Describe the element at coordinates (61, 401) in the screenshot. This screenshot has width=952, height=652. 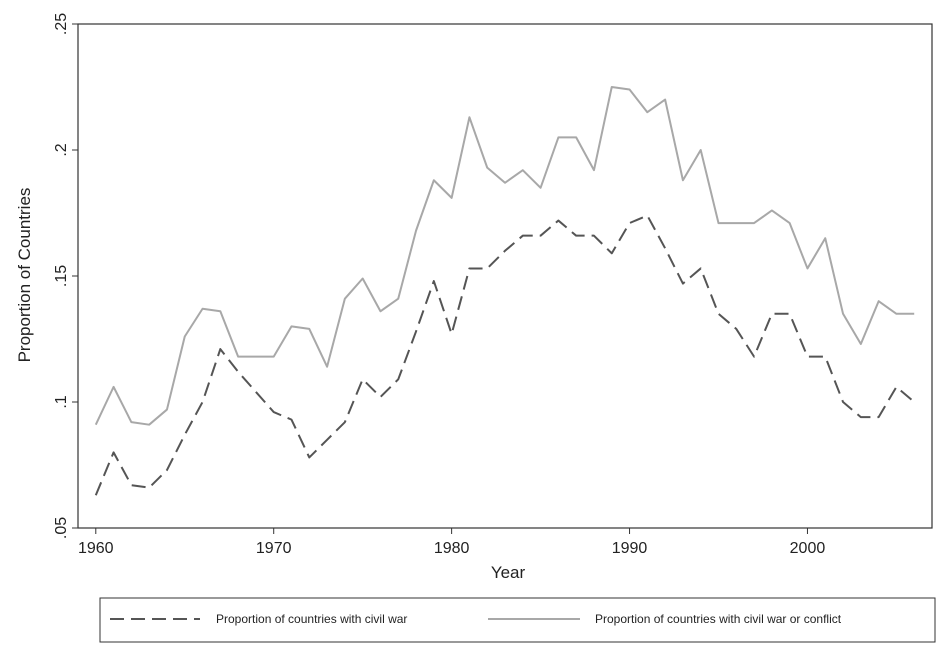
I see `y-tick-label: .1` at that location.